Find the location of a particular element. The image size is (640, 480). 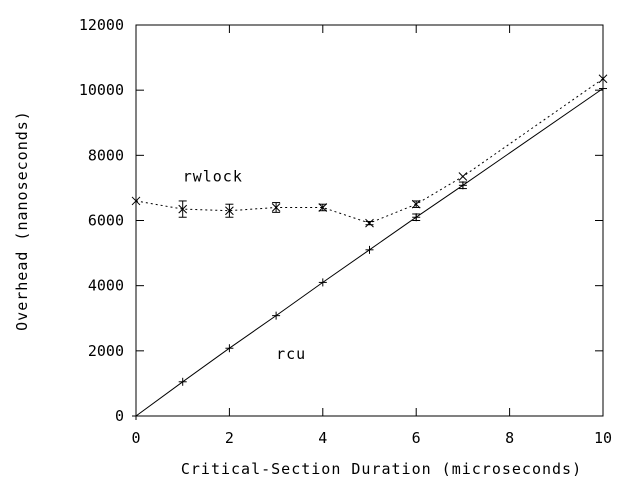

x-tick-label: 6 is located at coordinates (416, 438).